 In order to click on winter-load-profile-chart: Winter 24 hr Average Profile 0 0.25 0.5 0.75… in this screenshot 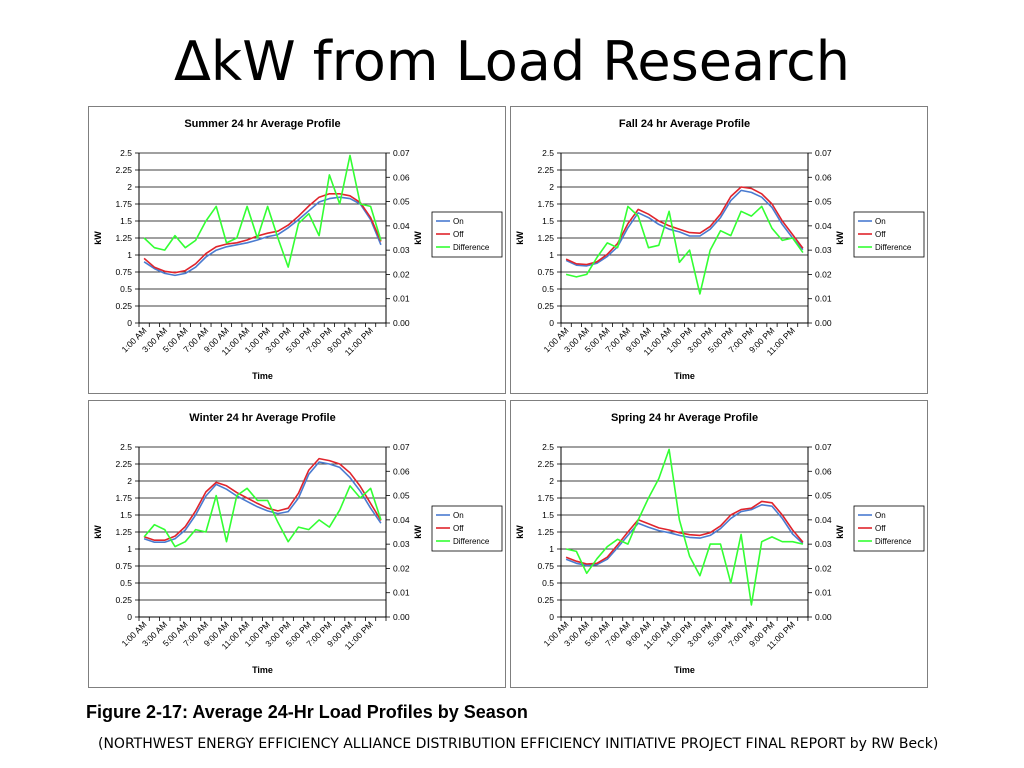, I will do `click(298, 543)`.